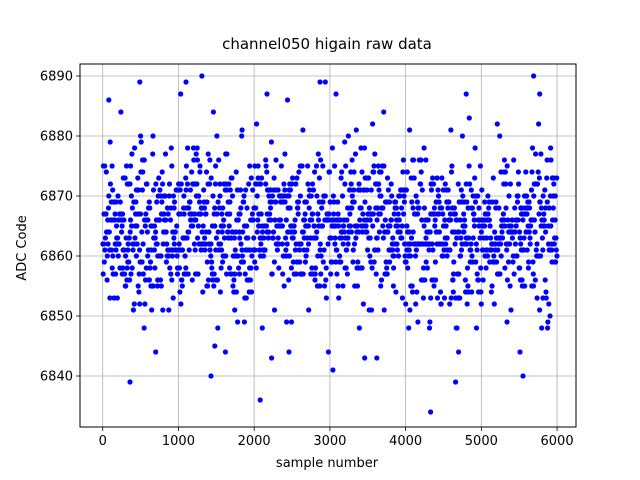 This screenshot has height=480, width=640. What do you see at coordinates (557, 441) in the screenshot?
I see `x-tick-label: 6000` at bounding box center [557, 441].